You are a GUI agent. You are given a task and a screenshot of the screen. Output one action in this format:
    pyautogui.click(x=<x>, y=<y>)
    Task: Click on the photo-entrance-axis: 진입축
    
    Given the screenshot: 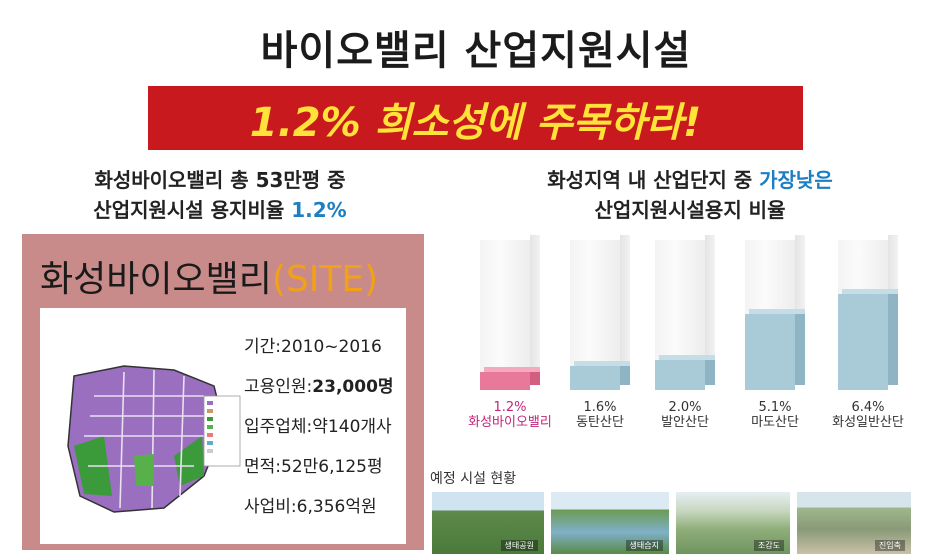 What is the action you would take?
    pyautogui.click(x=854, y=523)
    